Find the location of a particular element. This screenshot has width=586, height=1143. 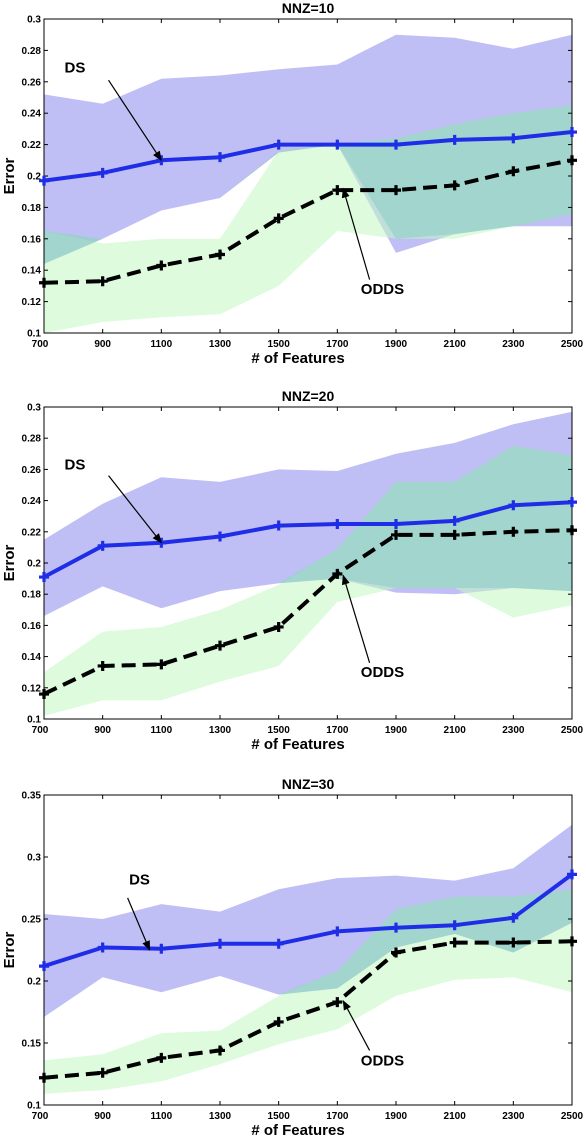

y-tick-label: 0.24 is located at coordinates (32, 114).